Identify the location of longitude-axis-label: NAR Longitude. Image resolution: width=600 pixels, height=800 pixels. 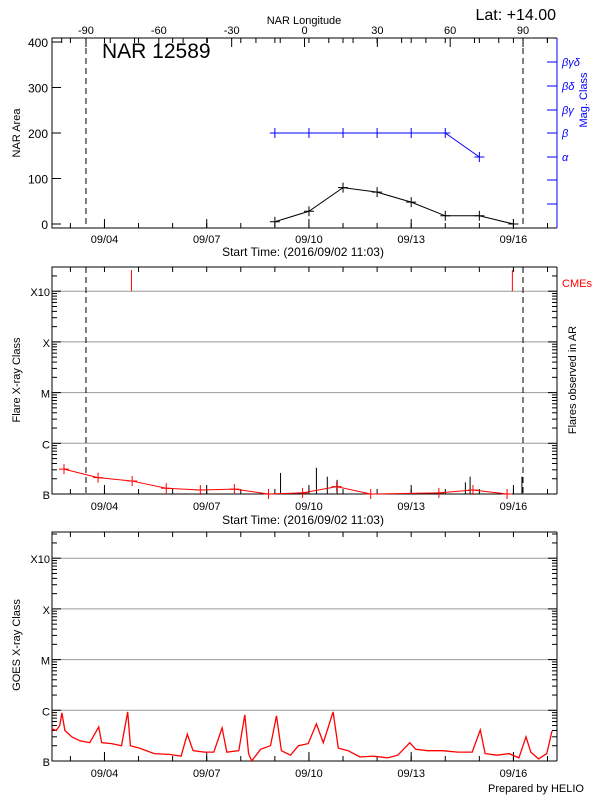
(304, 21).